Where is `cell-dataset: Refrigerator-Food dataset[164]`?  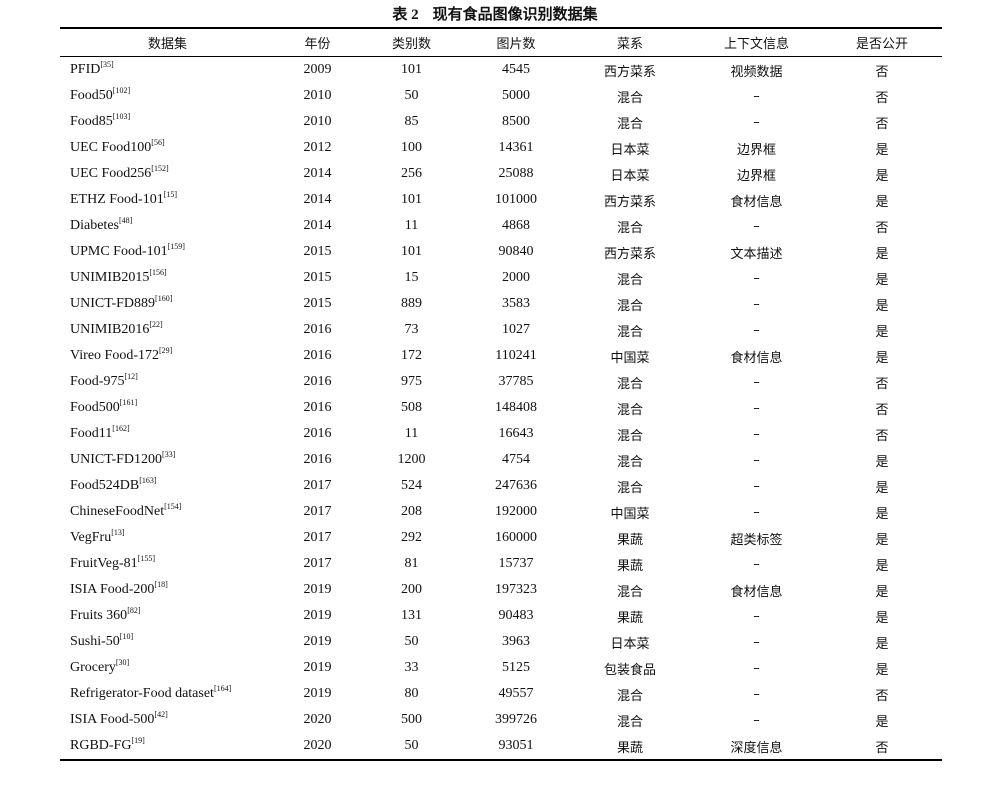
cell-dataset: Refrigerator-Food dataset[164] is located at coordinates (167, 694).